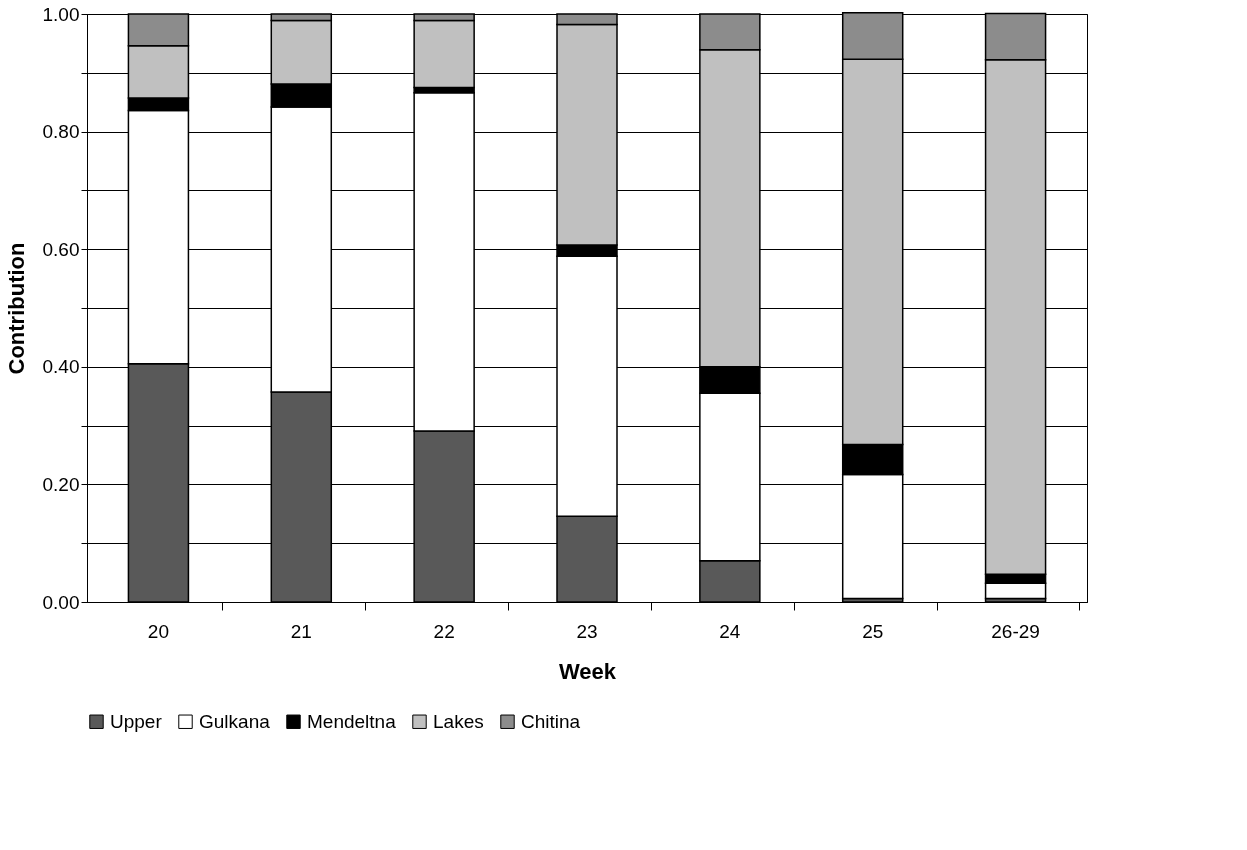 The width and height of the screenshot is (1247, 850). Describe the element at coordinates (301, 631) in the screenshot. I see `x-tick-label: 21` at that location.